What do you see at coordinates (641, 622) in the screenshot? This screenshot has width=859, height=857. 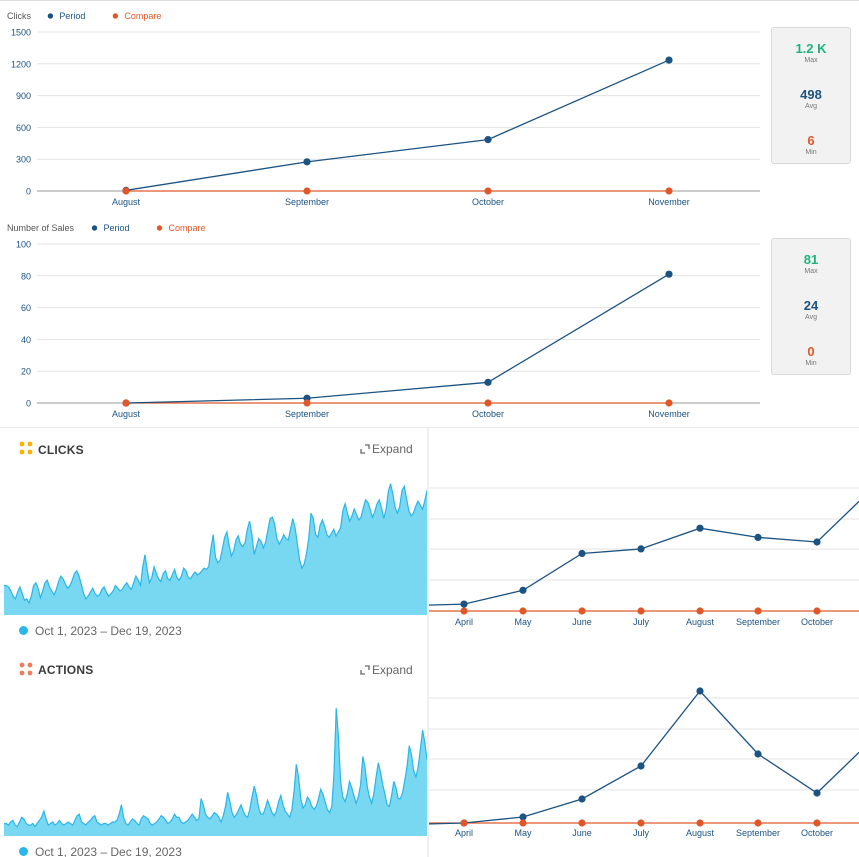 I see `x-tick-label: July` at bounding box center [641, 622].